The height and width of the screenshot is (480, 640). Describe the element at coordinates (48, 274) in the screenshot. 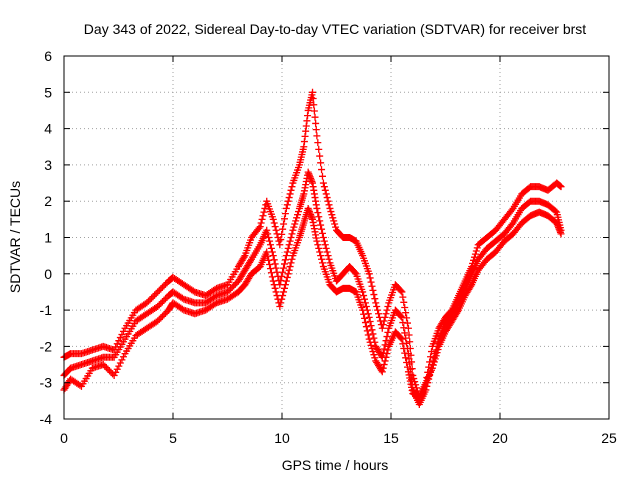

I see `y-tick-label: 0` at that location.